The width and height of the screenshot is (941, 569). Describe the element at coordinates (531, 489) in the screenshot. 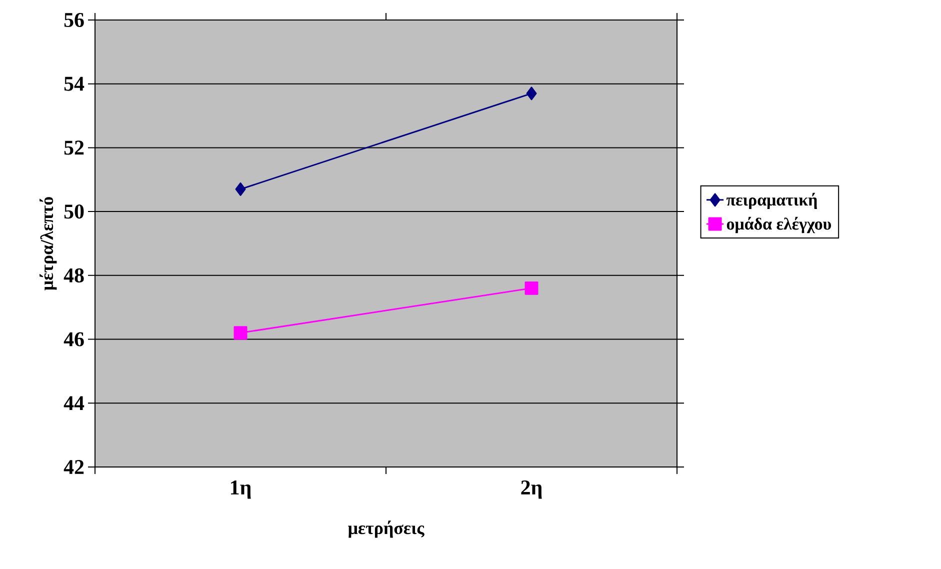

I see `x-tick-label: 2η` at that location.